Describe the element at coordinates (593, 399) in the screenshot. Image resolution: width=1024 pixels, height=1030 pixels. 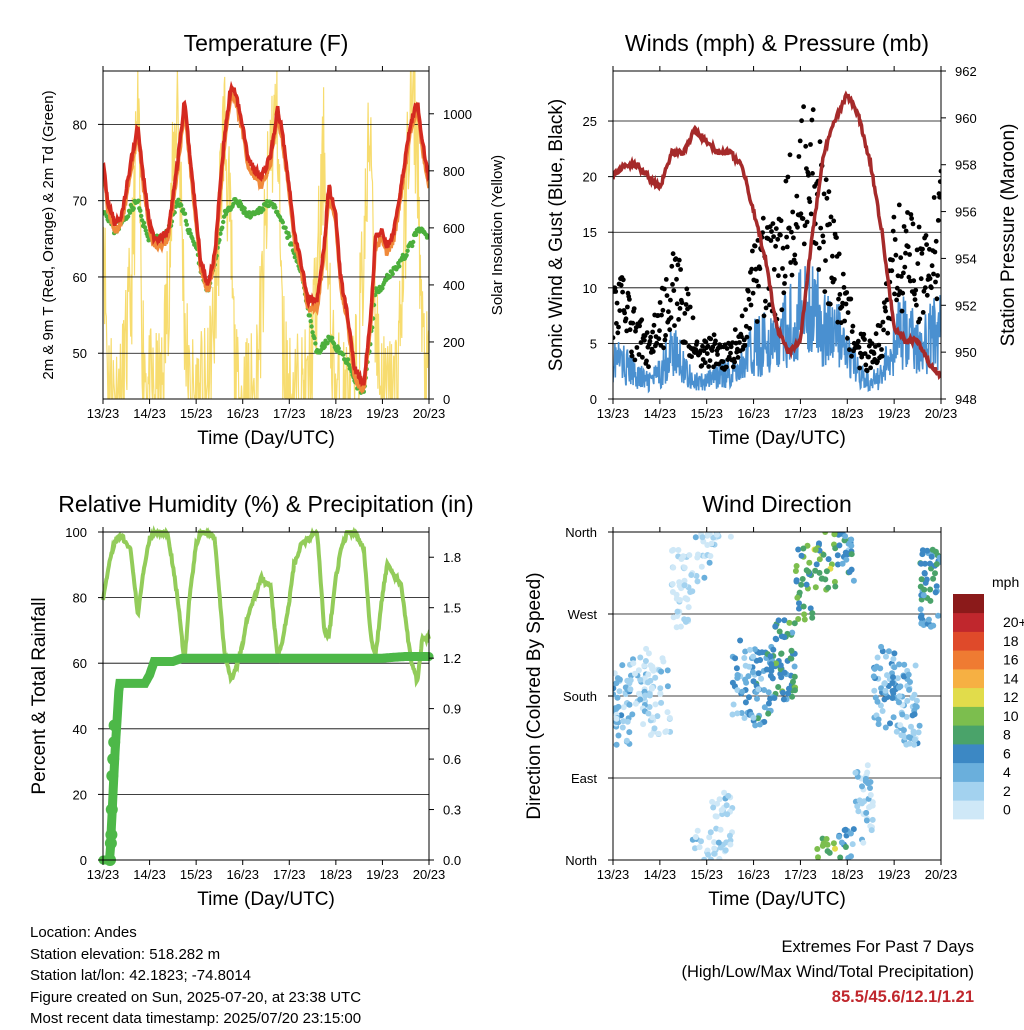
I see `y-tick-label: 0` at that location.